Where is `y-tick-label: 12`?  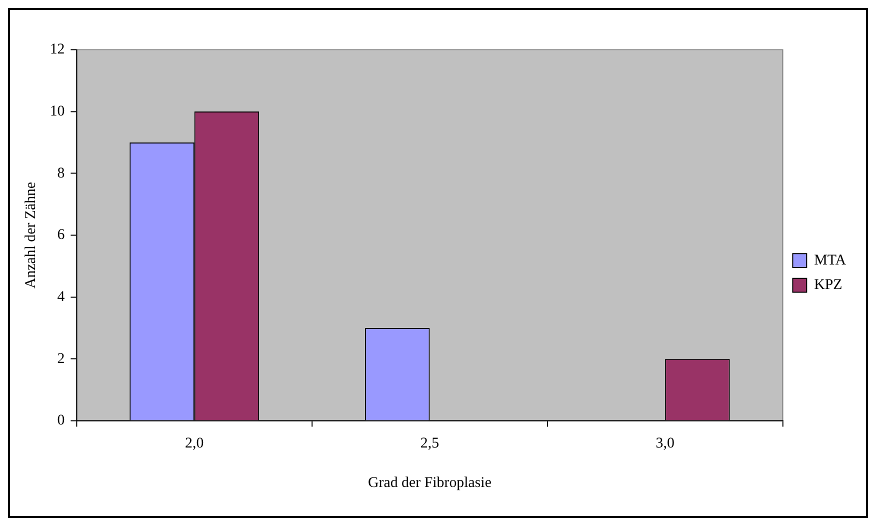
y-tick-label: 12 is located at coordinates (57, 50).